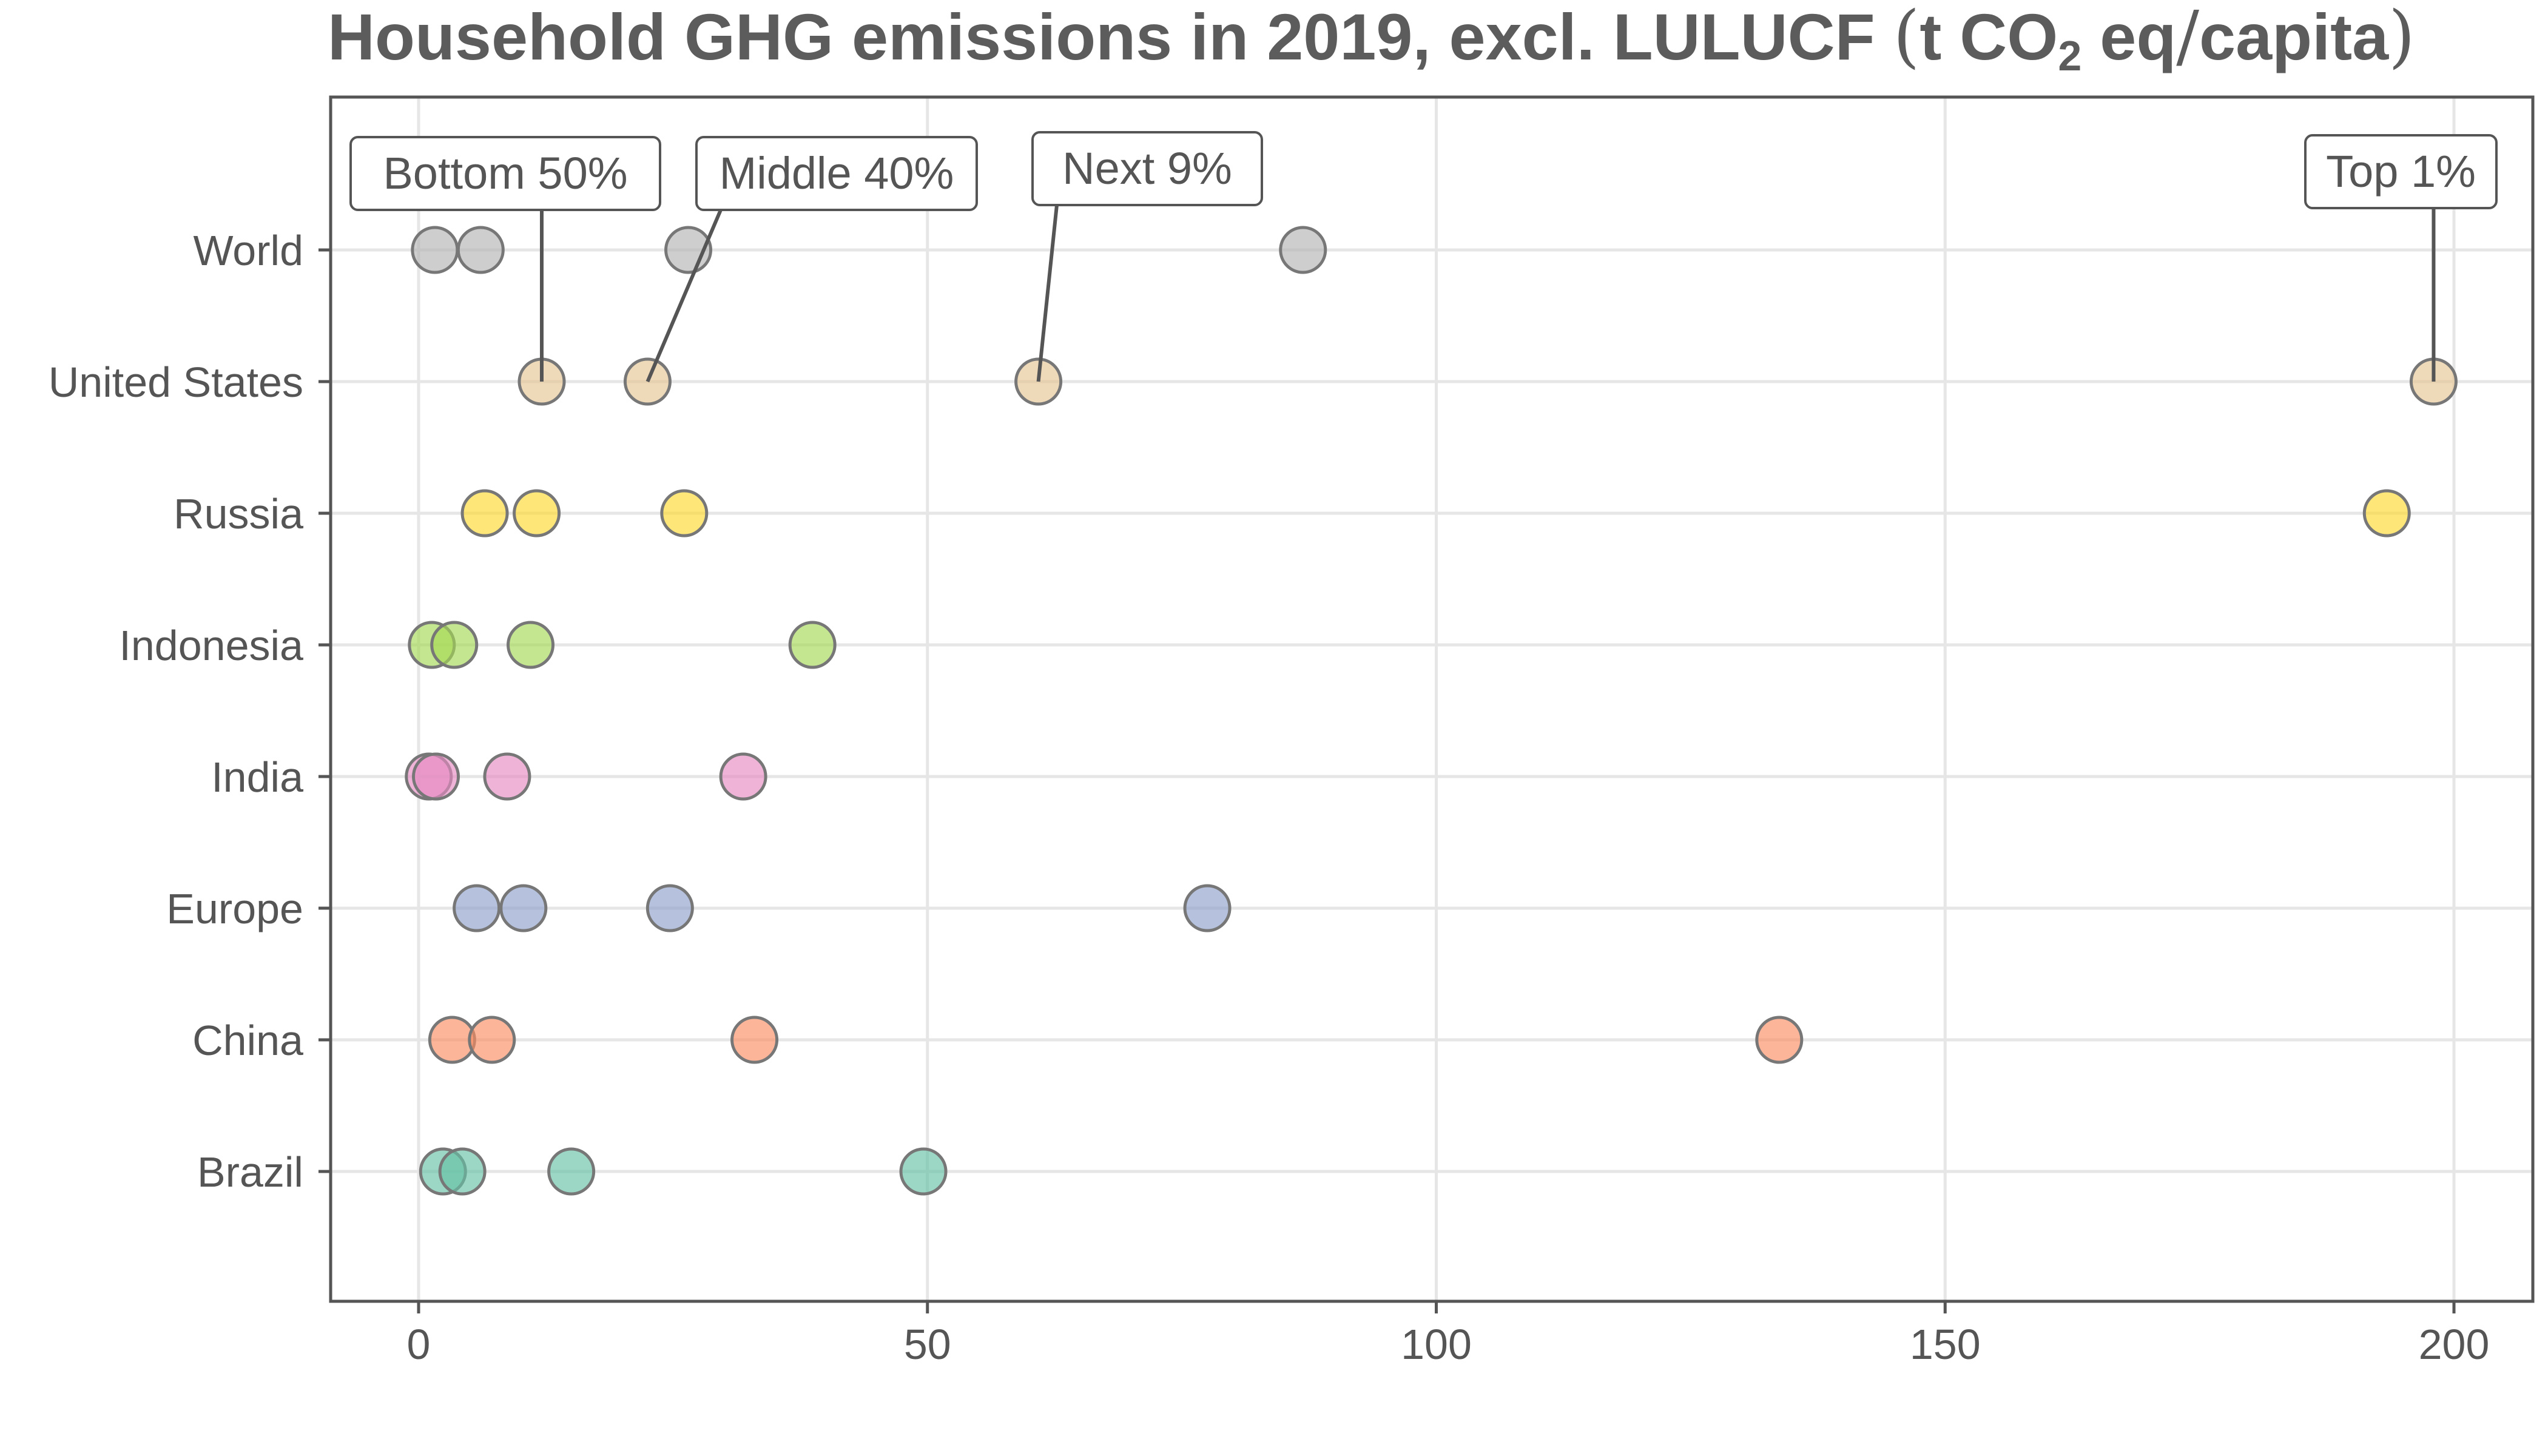  Describe the element at coordinates (1436, 1344) in the screenshot. I see `x-tick-label: 100` at that location.